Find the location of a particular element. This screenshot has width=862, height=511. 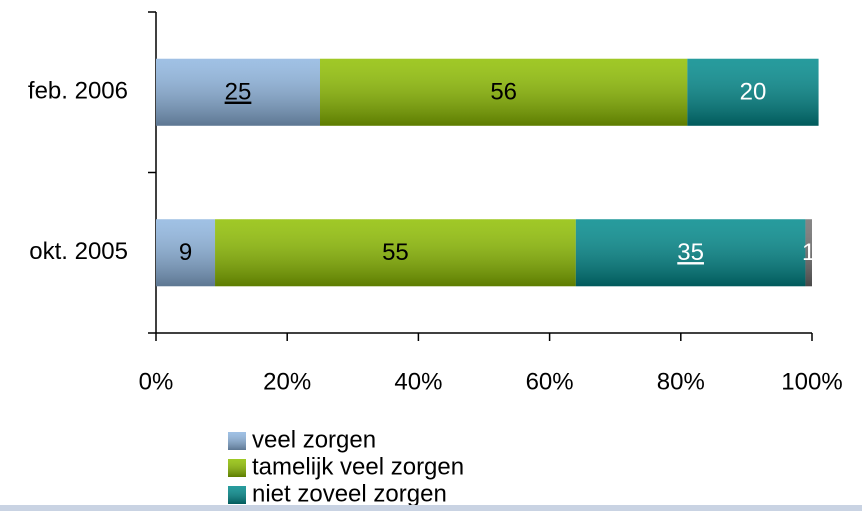

data-label: 1 is located at coordinates (808, 252).